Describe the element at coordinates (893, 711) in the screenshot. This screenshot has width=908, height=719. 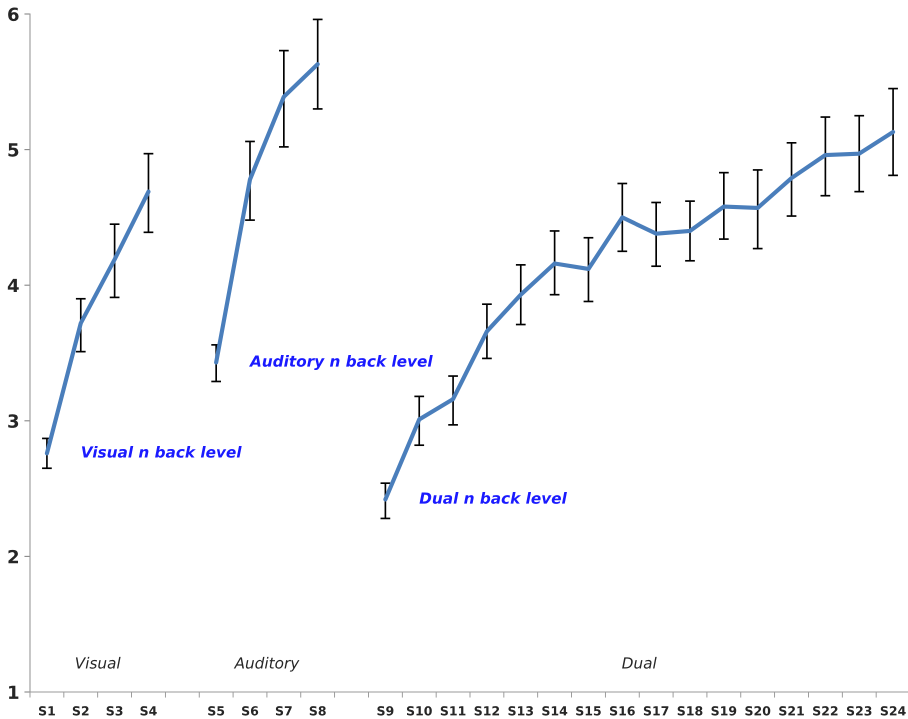
I see `x-tick-label: S24` at that location.